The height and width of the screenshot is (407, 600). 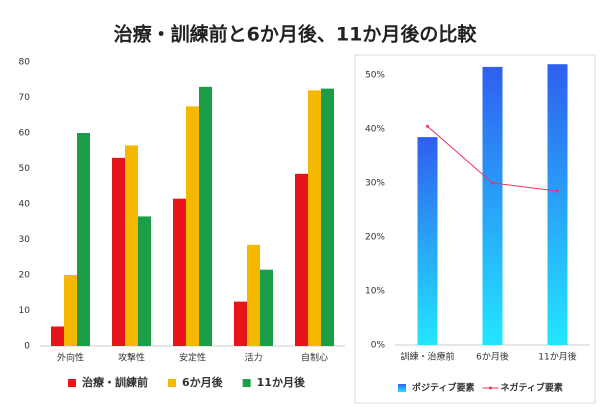 What do you see at coordinates (427, 357) in the screenshot?
I see `x-tick-label: 訓練・治療前` at bounding box center [427, 357].